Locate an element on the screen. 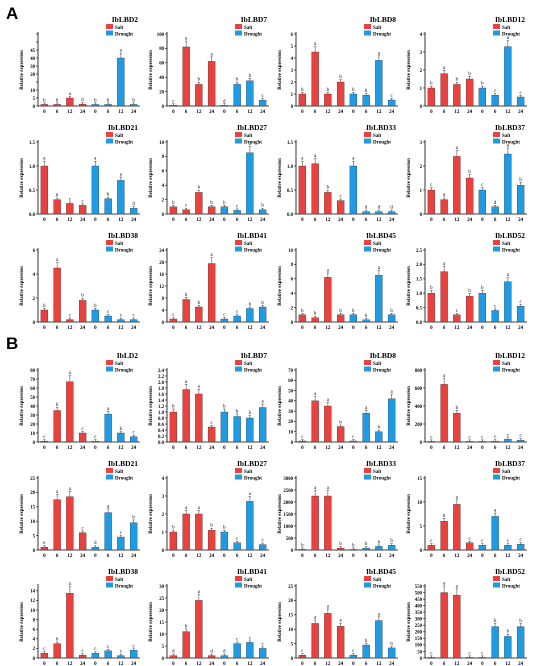 This screenshot has width=550, height=666. chart-title: IbLBD37 is located at coordinates (510, 127).